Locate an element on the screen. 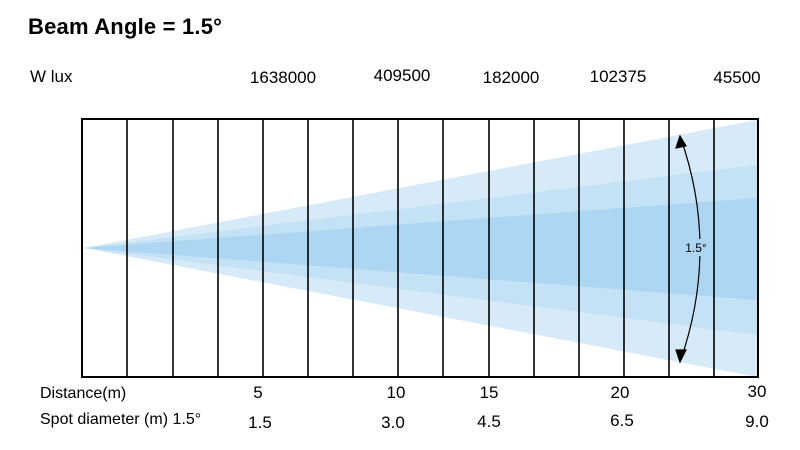 This screenshot has height=450, width=800. angle-label-bg is located at coordinates (696, 247).